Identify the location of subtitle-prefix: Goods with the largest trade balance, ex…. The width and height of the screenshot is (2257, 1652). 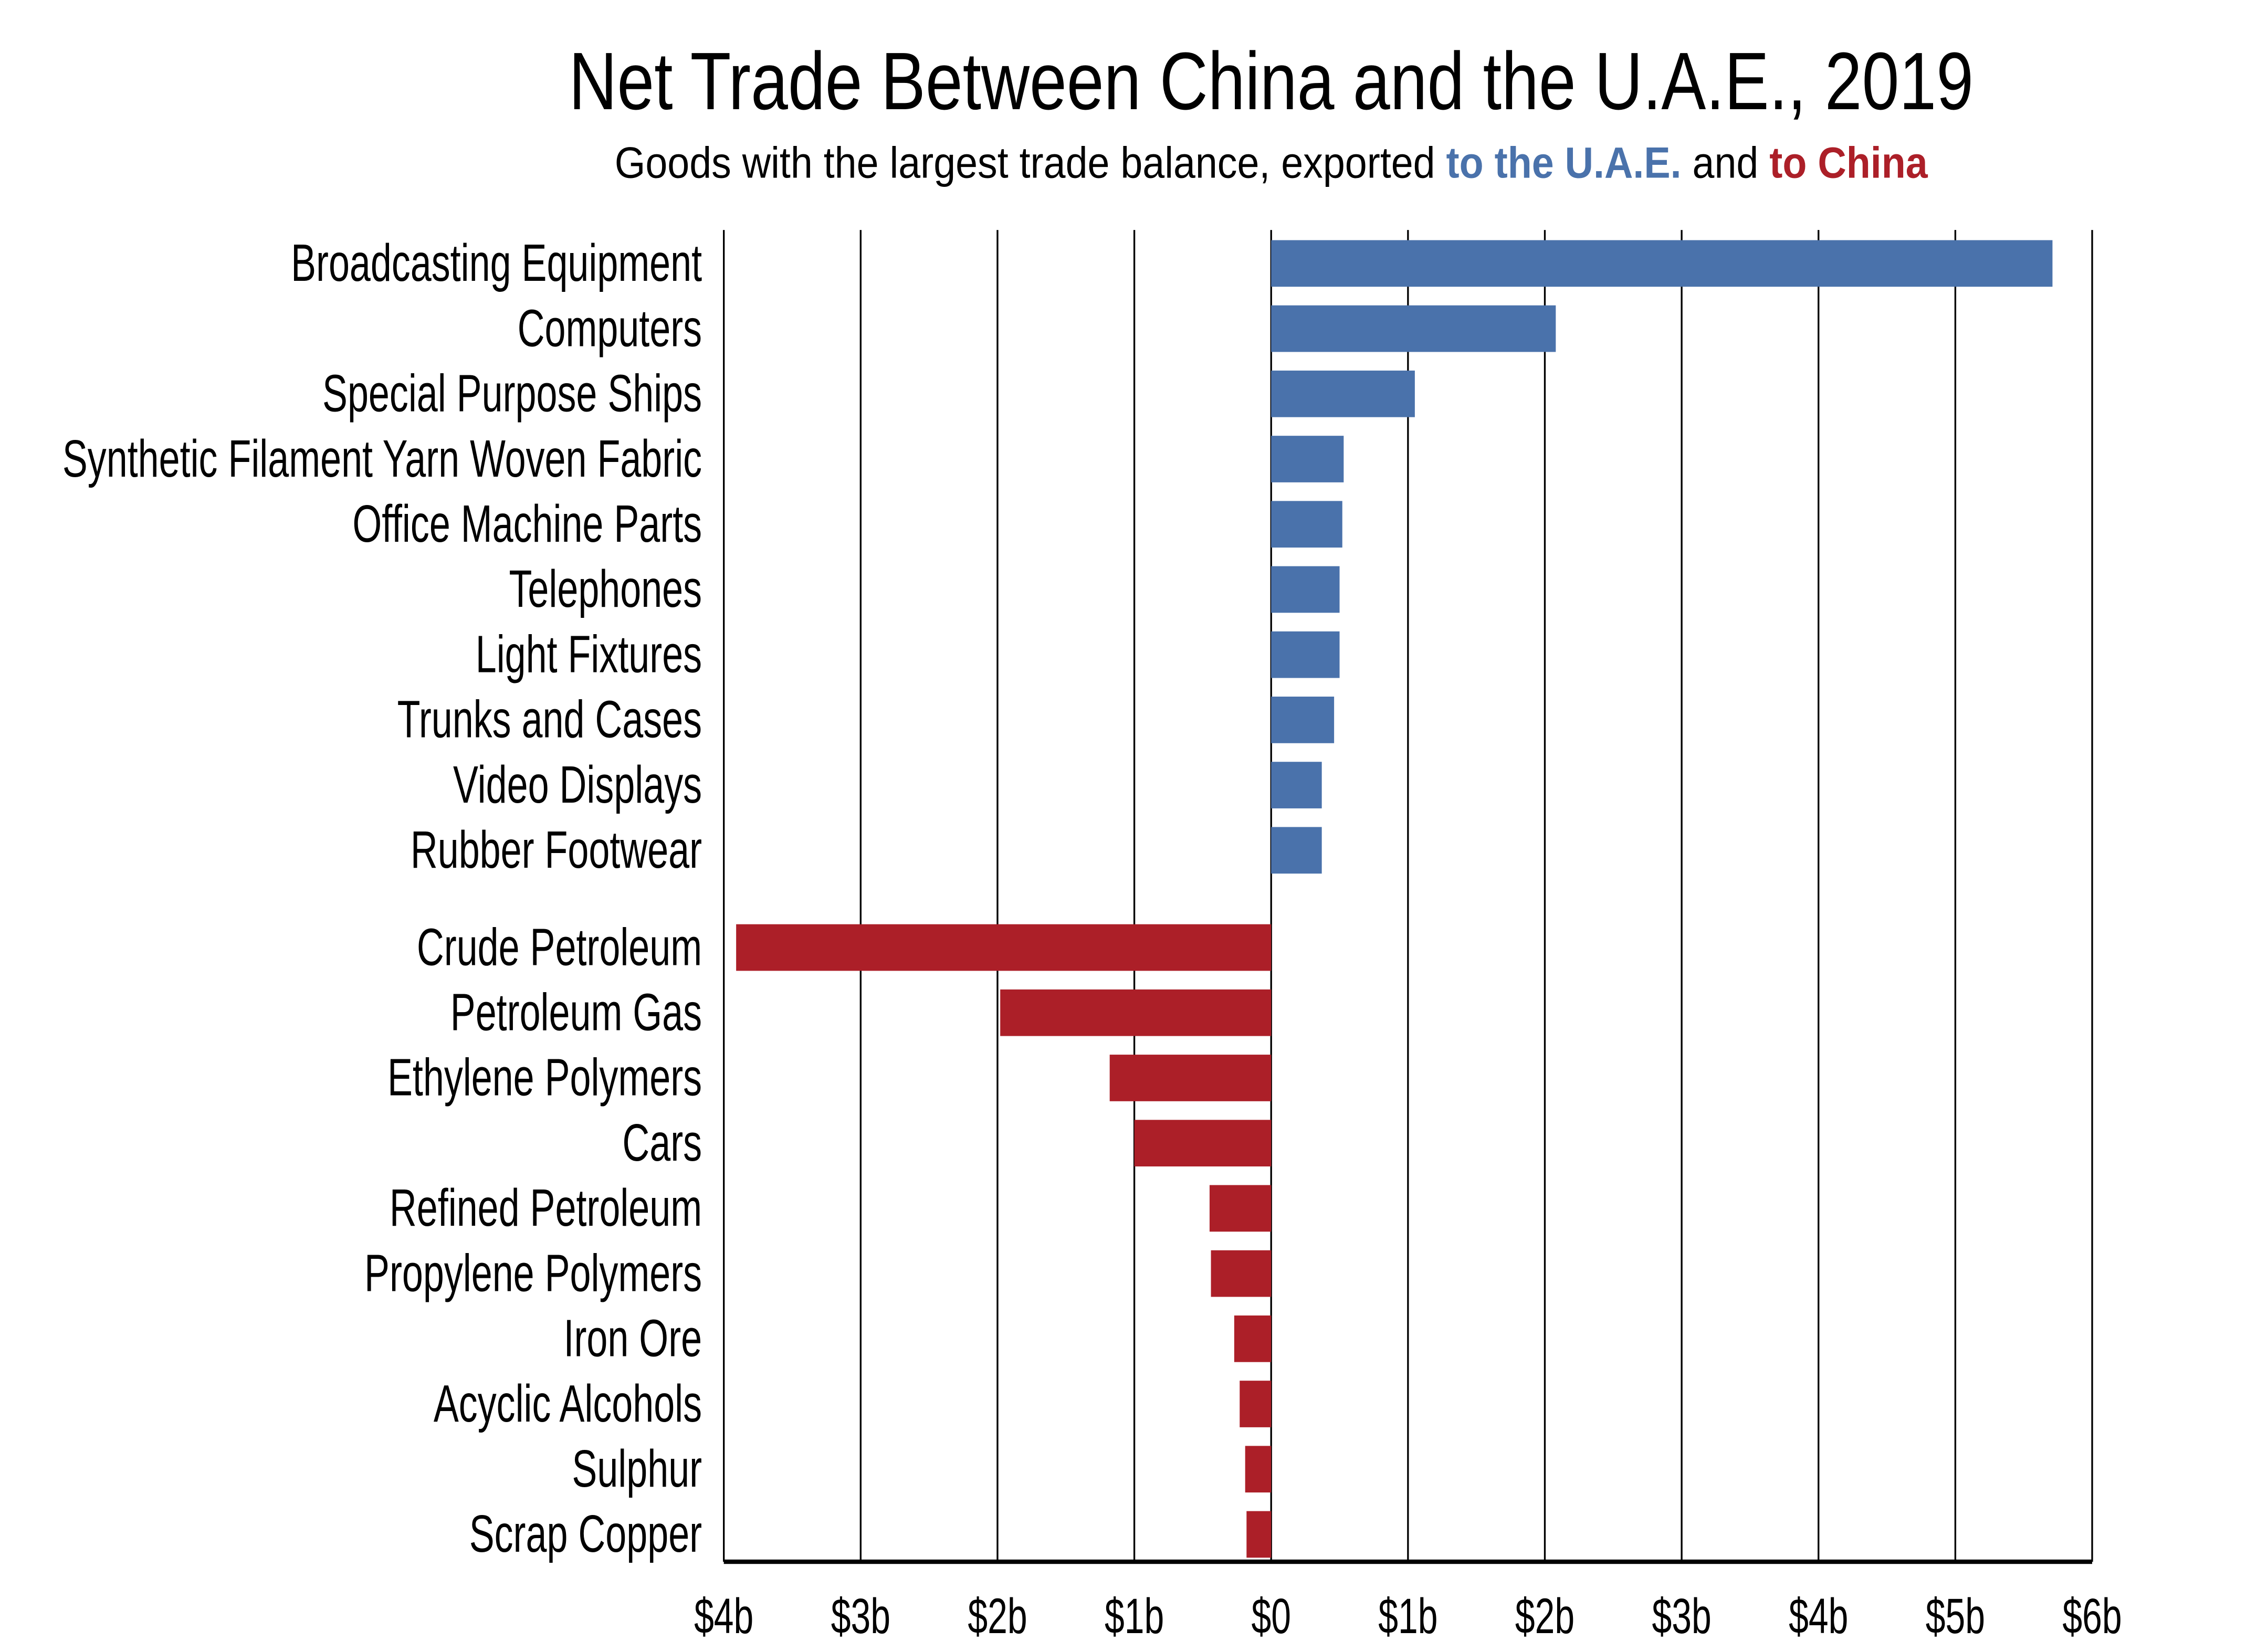
(1030, 162).